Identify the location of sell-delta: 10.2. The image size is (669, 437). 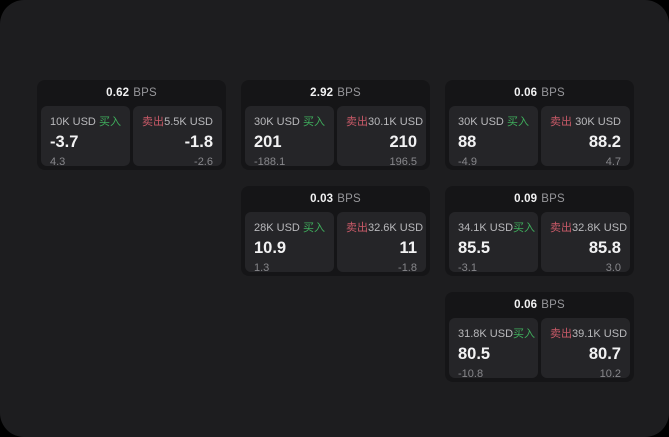
(610, 373).